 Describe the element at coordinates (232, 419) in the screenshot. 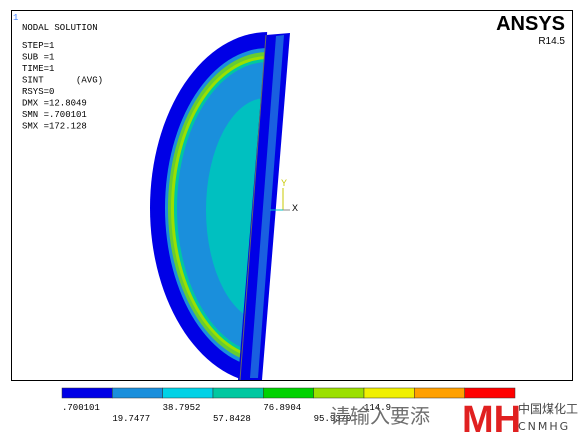

I see `legend-label: 57.8428` at that location.